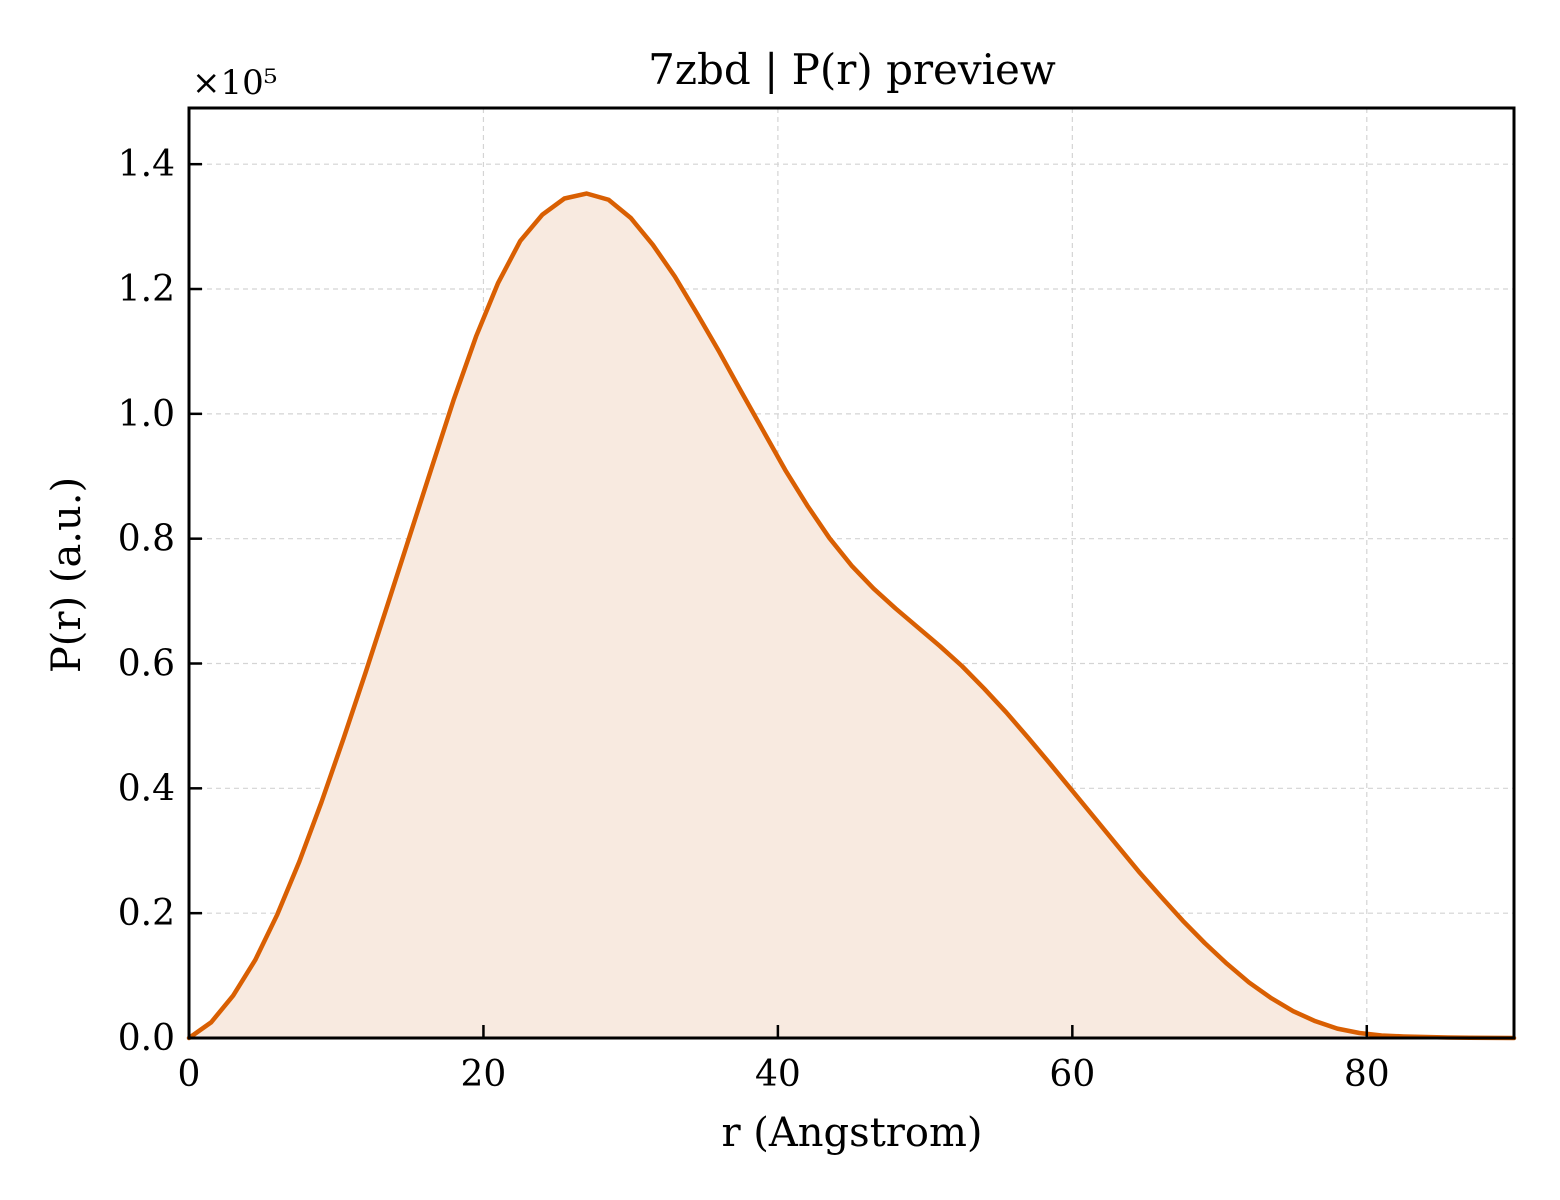  Describe the element at coordinates (146, 539) in the screenshot. I see `y-tick-label: 0.8` at that location.